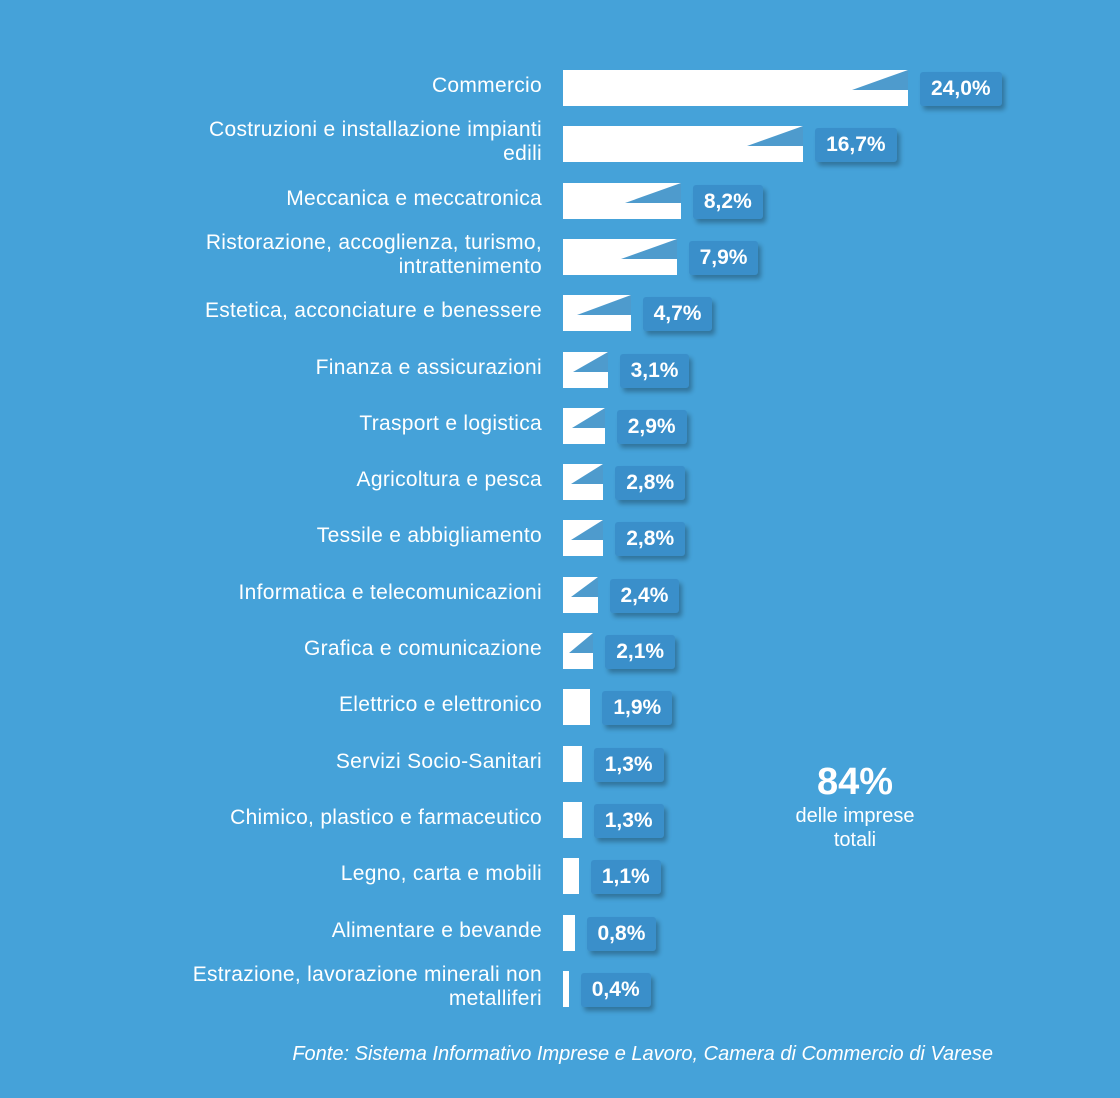 The width and height of the screenshot is (1120, 1098). I want to click on value-label: 8,2%, so click(727, 201).